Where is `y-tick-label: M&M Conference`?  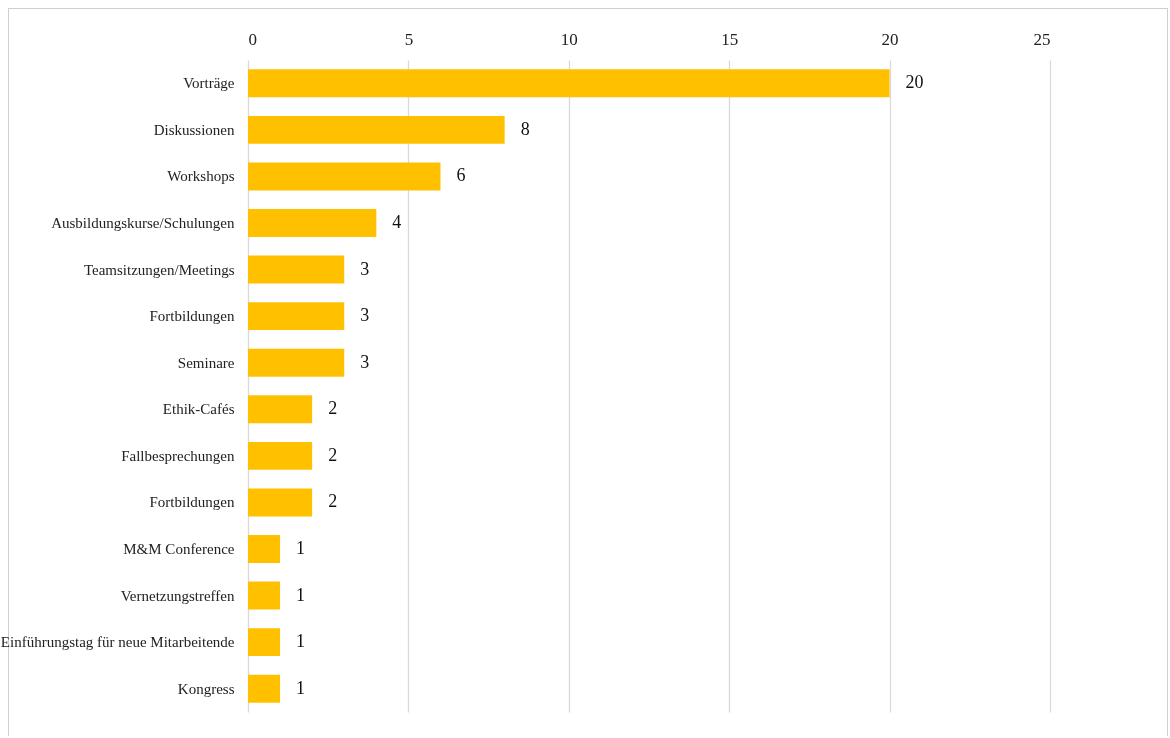 y-tick-label: M&M Conference is located at coordinates (179, 549).